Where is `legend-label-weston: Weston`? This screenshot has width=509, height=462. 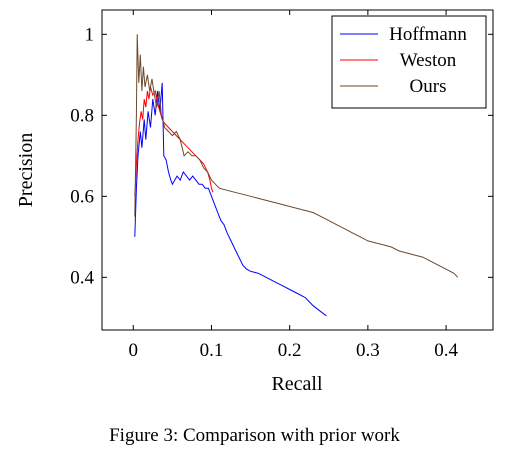 legend-label-weston: Weston is located at coordinates (428, 60).